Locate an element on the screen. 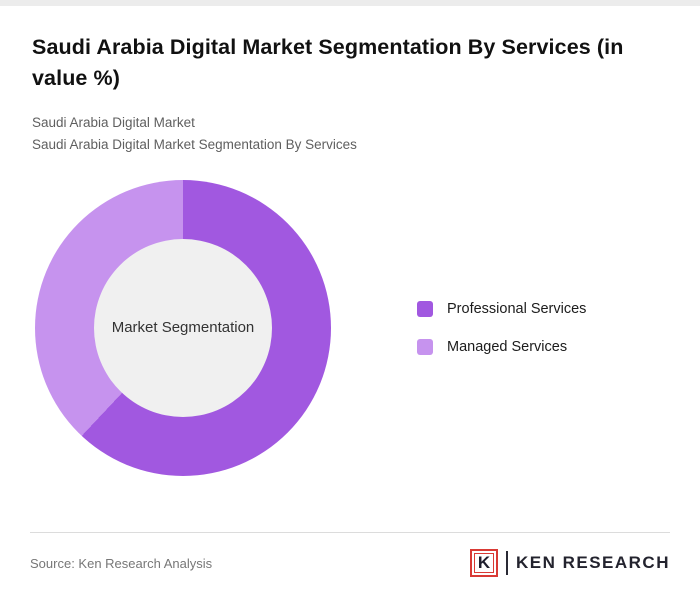 Image resolution: width=700 pixels, height=591 pixels. donut-center-label: Market Segmentation is located at coordinates (183, 328).